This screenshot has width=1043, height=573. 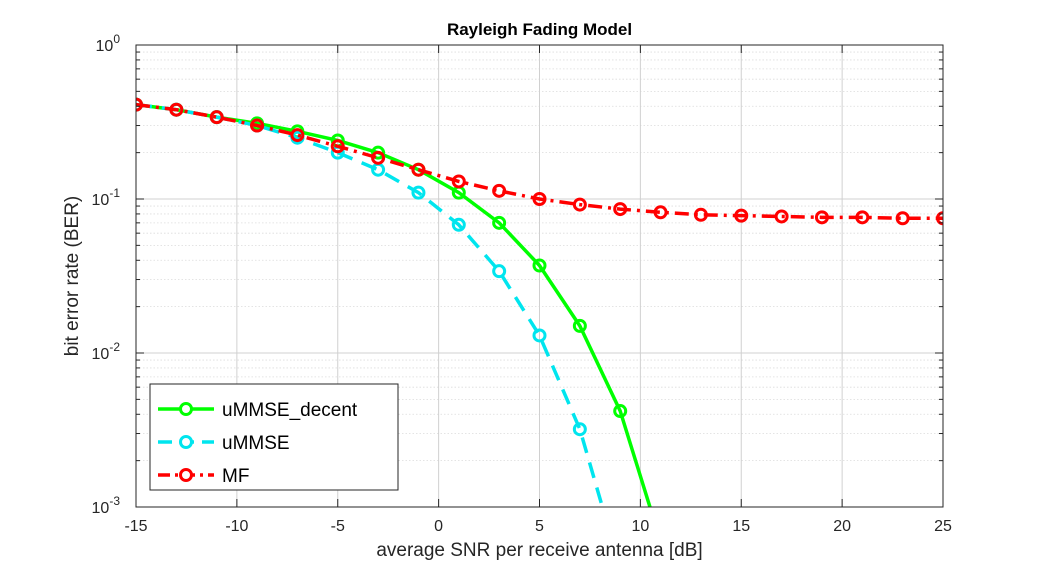 I want to click on y-tick-label: 10⁻², so click(x=106, y=351).